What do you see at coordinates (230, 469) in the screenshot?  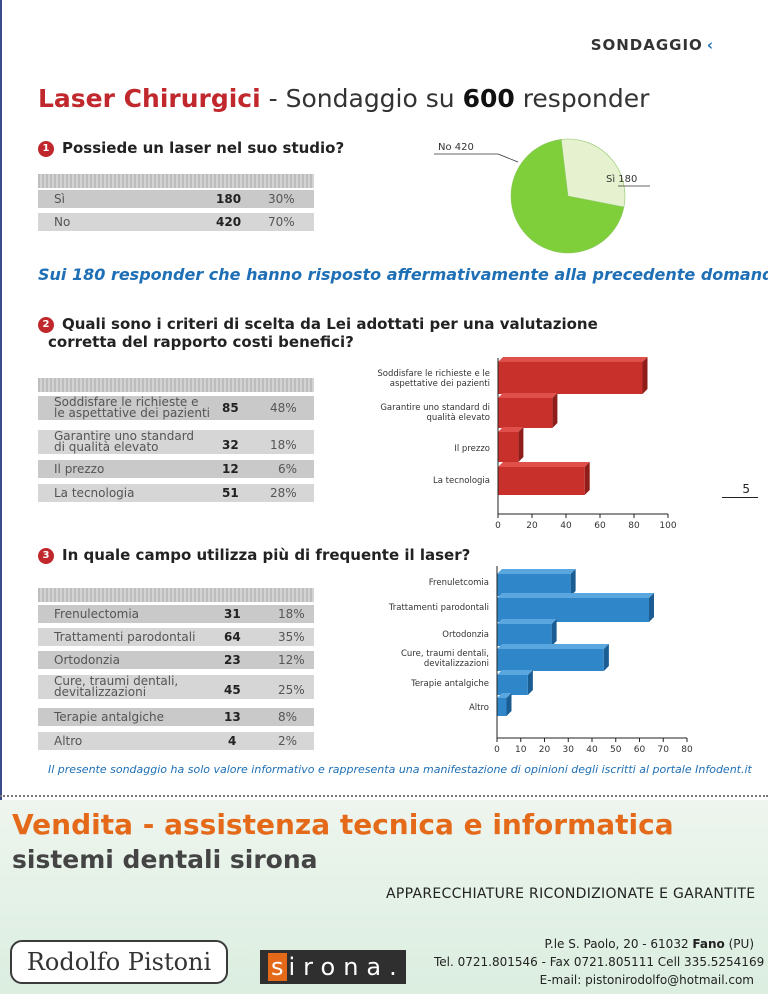 I see `row-count: 12` at bounding box center [230, 469].